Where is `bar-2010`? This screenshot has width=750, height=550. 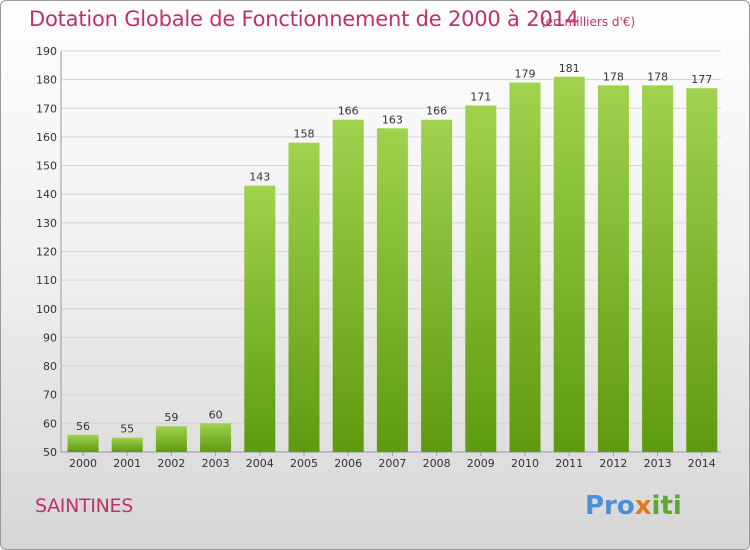 bar-2010 is located at coordinates (525, 267).